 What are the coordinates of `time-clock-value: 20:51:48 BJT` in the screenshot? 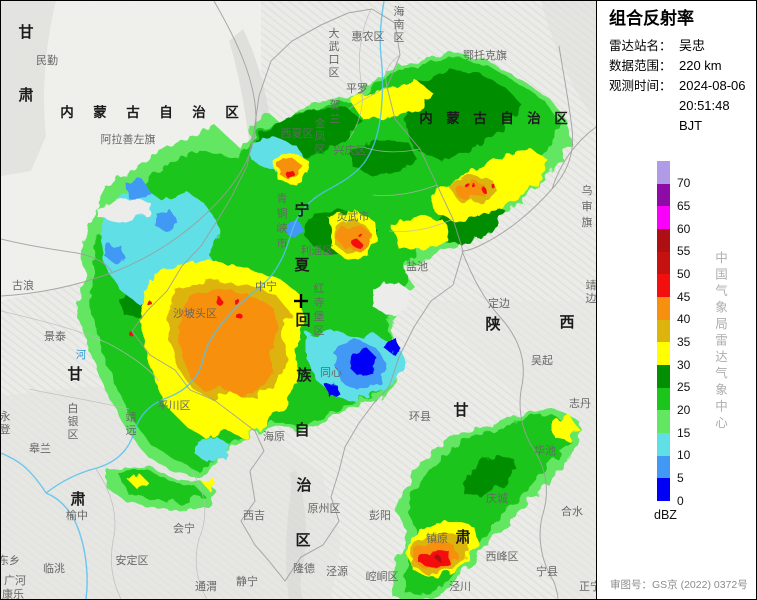 It's located at (704, 115).